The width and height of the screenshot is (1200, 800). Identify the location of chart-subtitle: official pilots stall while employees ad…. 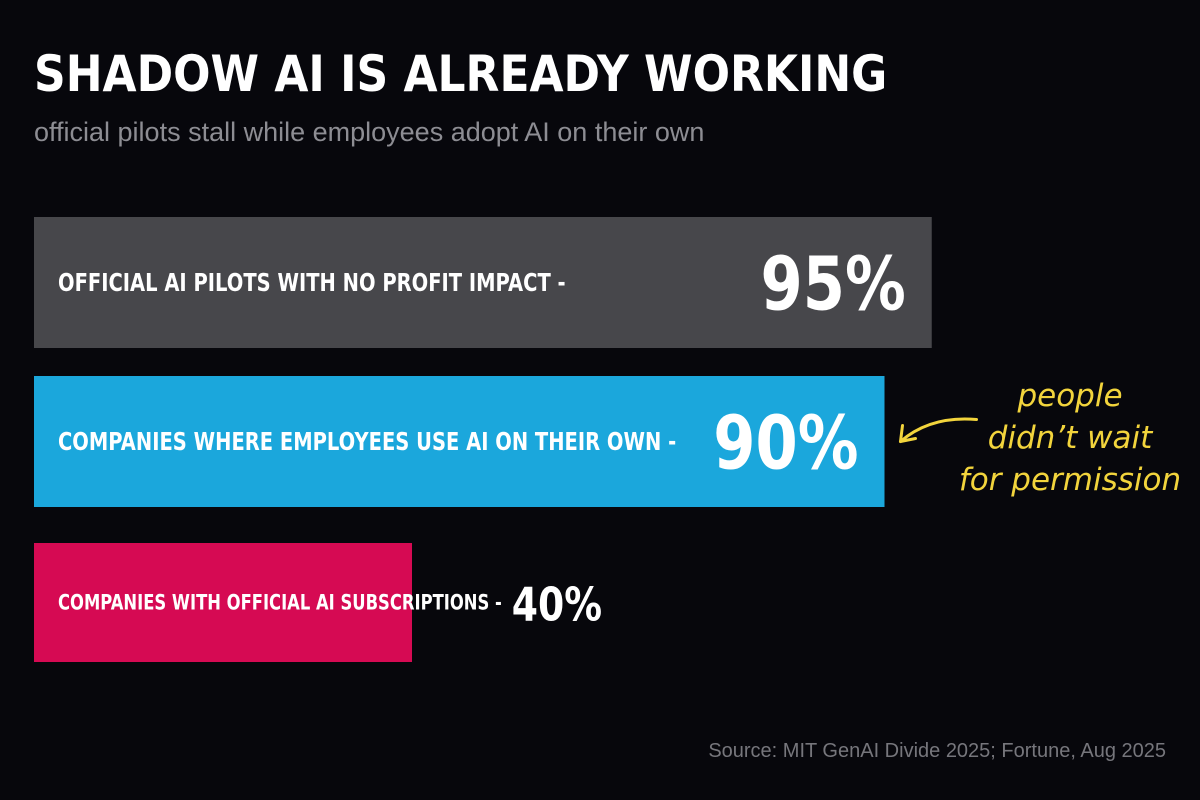
(369, 132).